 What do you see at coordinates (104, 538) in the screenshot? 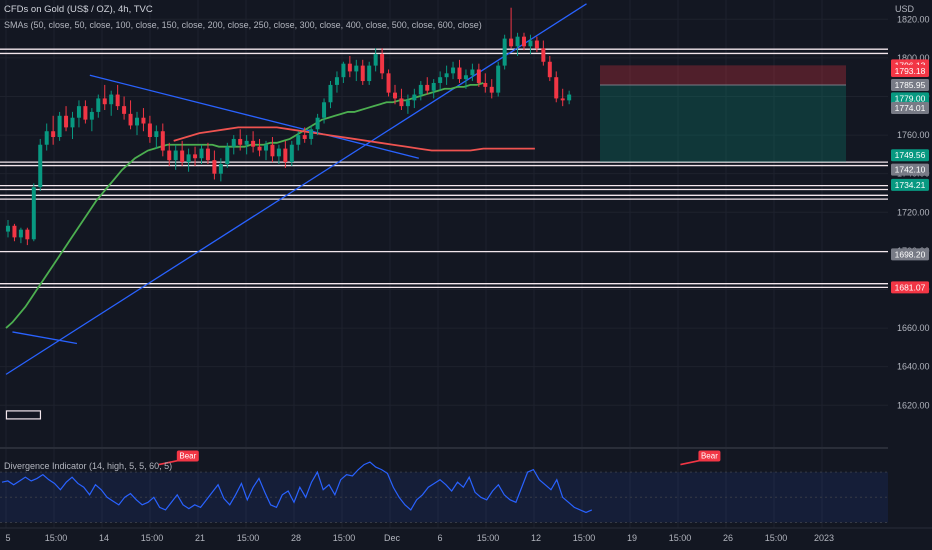
I see `time-tick-label: 14` at bounding box center [104, 538].